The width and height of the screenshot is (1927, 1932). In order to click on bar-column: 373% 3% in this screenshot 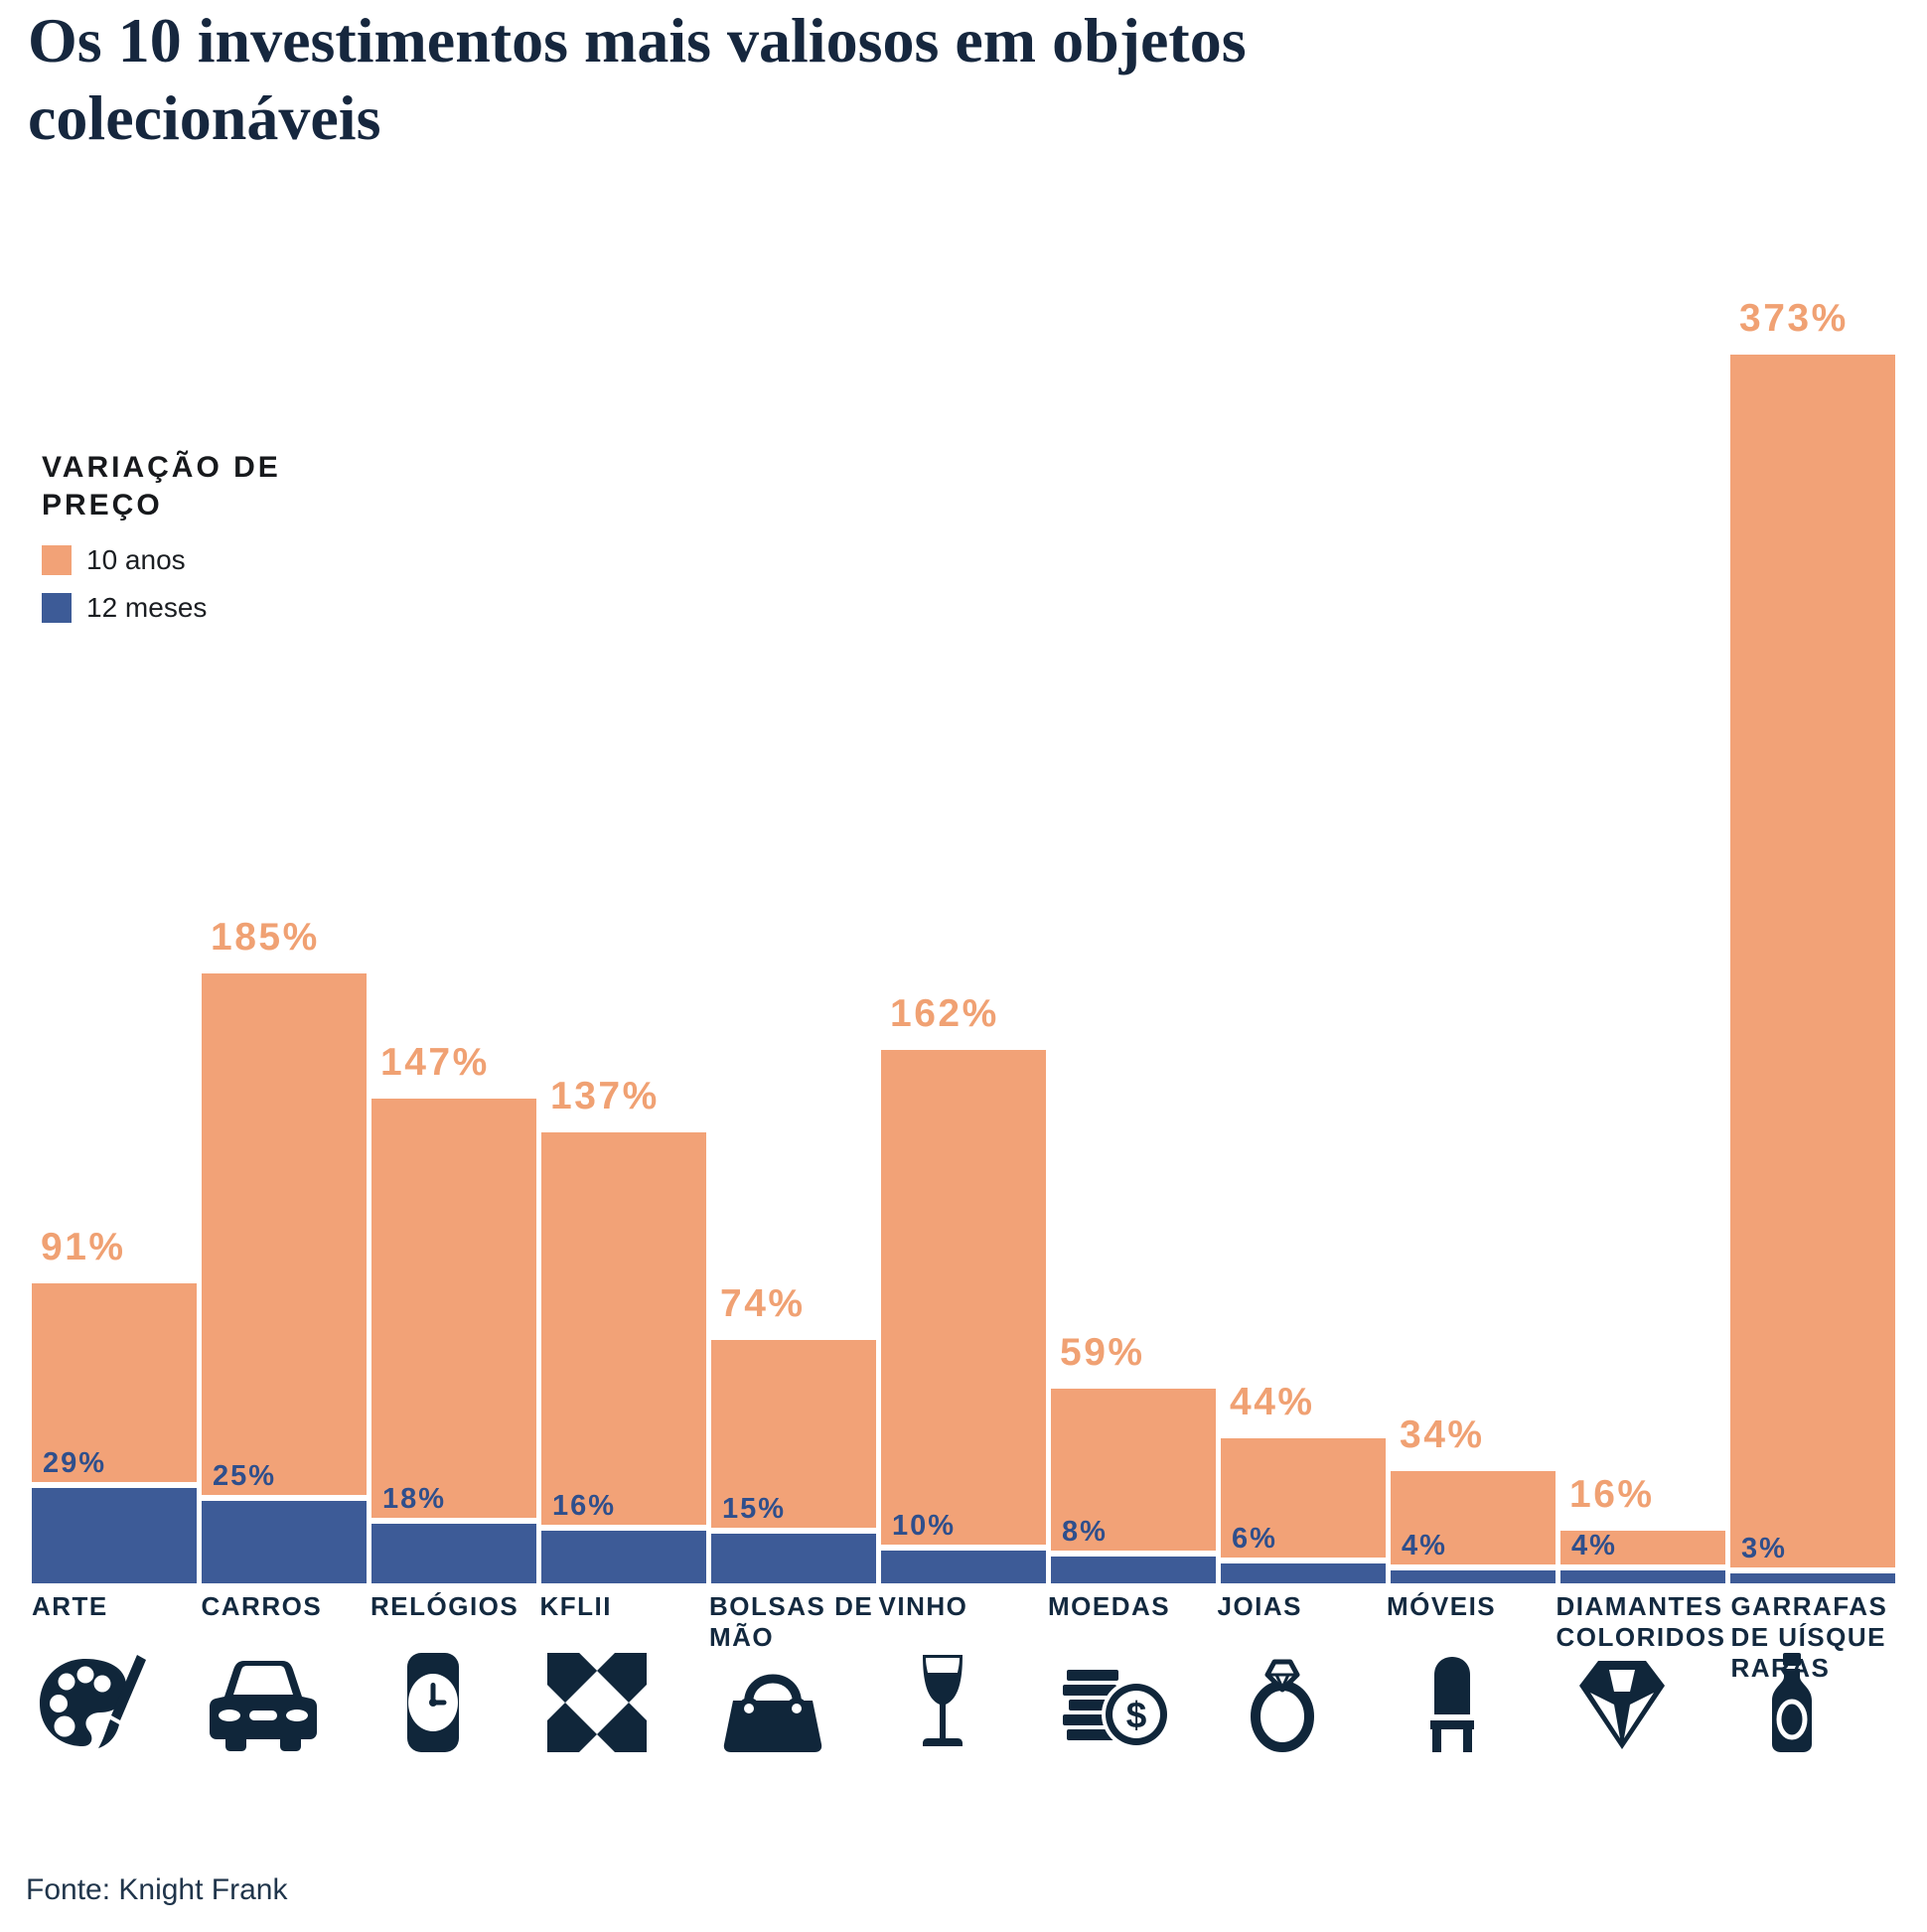, I will do `click(1813, 940)`.